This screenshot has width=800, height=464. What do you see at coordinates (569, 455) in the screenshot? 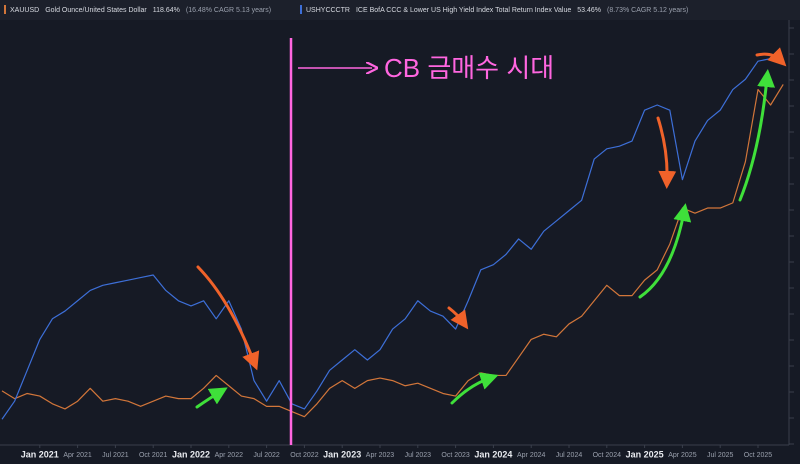
I see `x-tick-label: Jul 2024` at bounding box center [569, 455].